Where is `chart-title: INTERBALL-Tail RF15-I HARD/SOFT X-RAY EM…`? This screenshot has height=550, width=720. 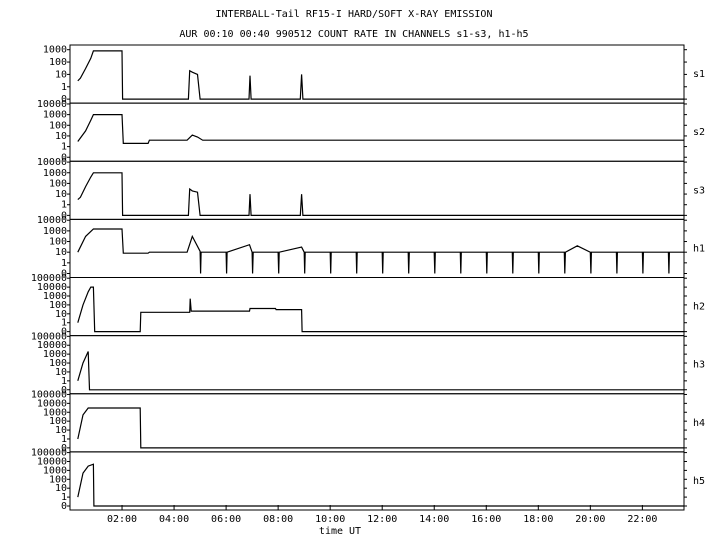
chart-title: INTERBALL-Tail RF15-I HARD/SOFT X-RAY EM… is located at coordinates (354, 14).